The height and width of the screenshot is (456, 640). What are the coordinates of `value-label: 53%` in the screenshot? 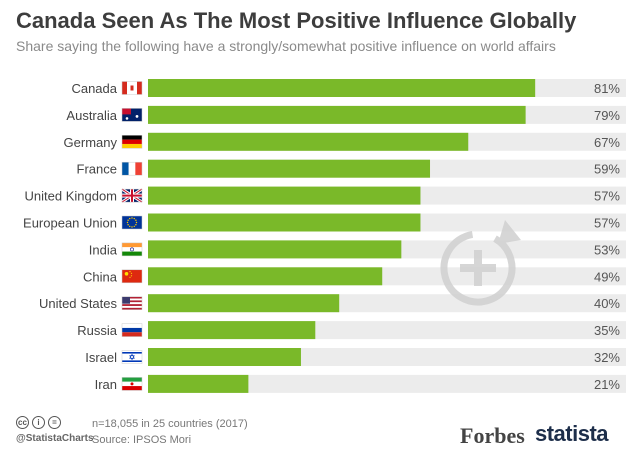 It's located at (607, 249).